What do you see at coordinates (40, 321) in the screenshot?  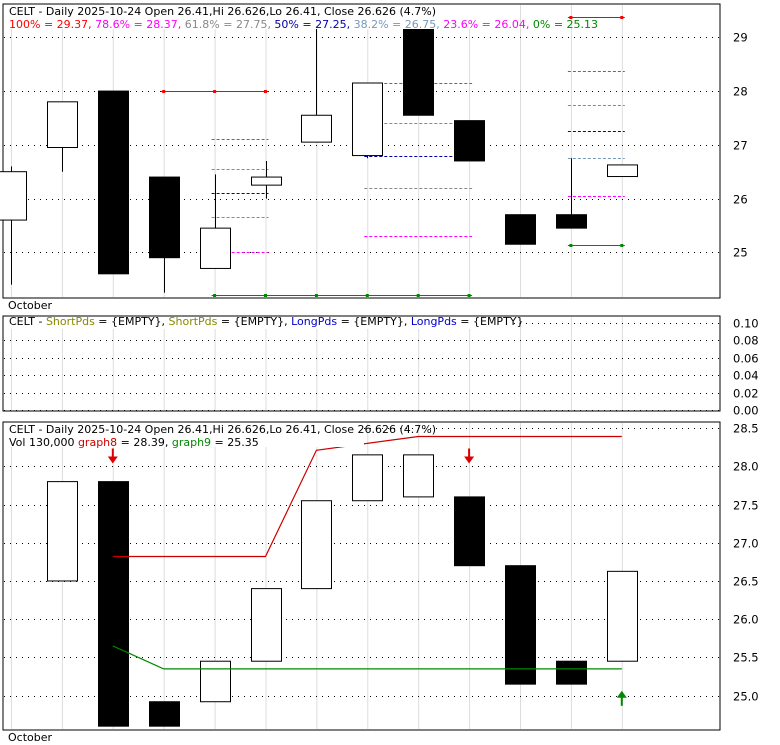 I see `legend-item: -` at bounding box center [40, 321].